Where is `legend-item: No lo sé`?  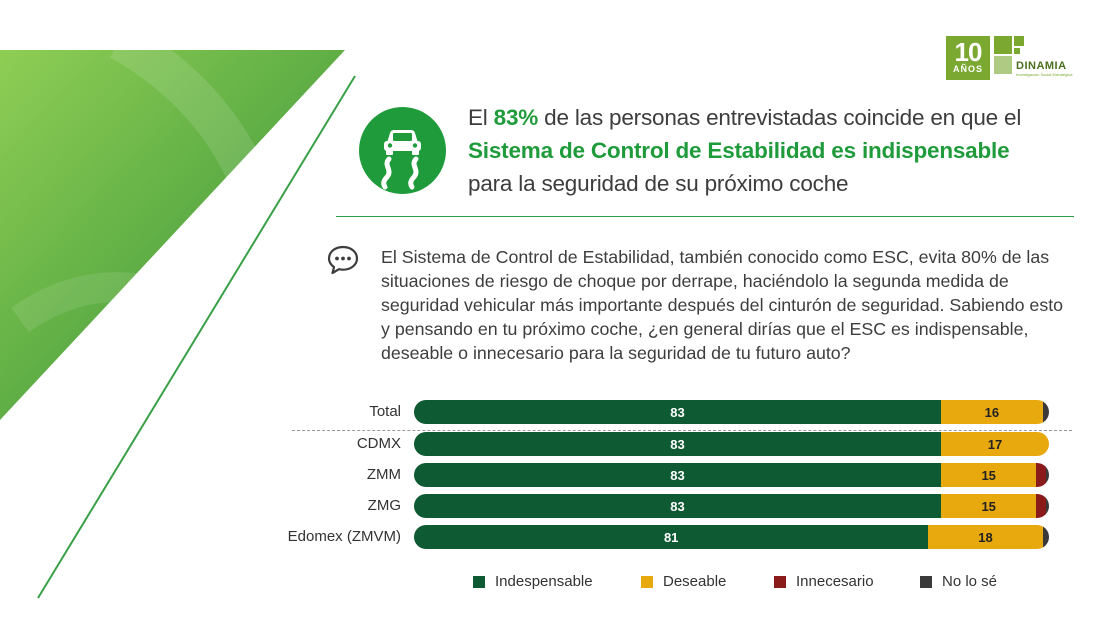 legend-item: No lo sé is located at coordinates (958, 581).